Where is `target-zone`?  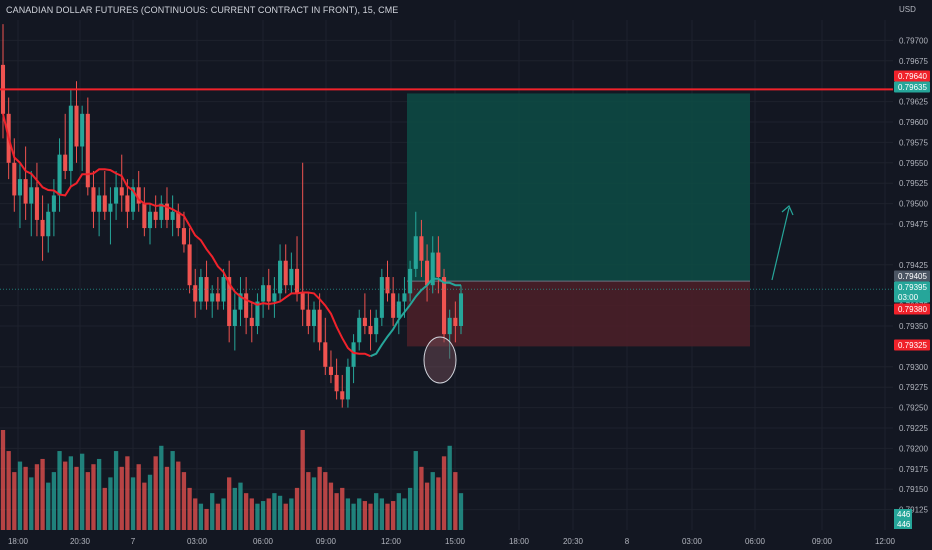
target-zone is located at coordinates (578, 187).